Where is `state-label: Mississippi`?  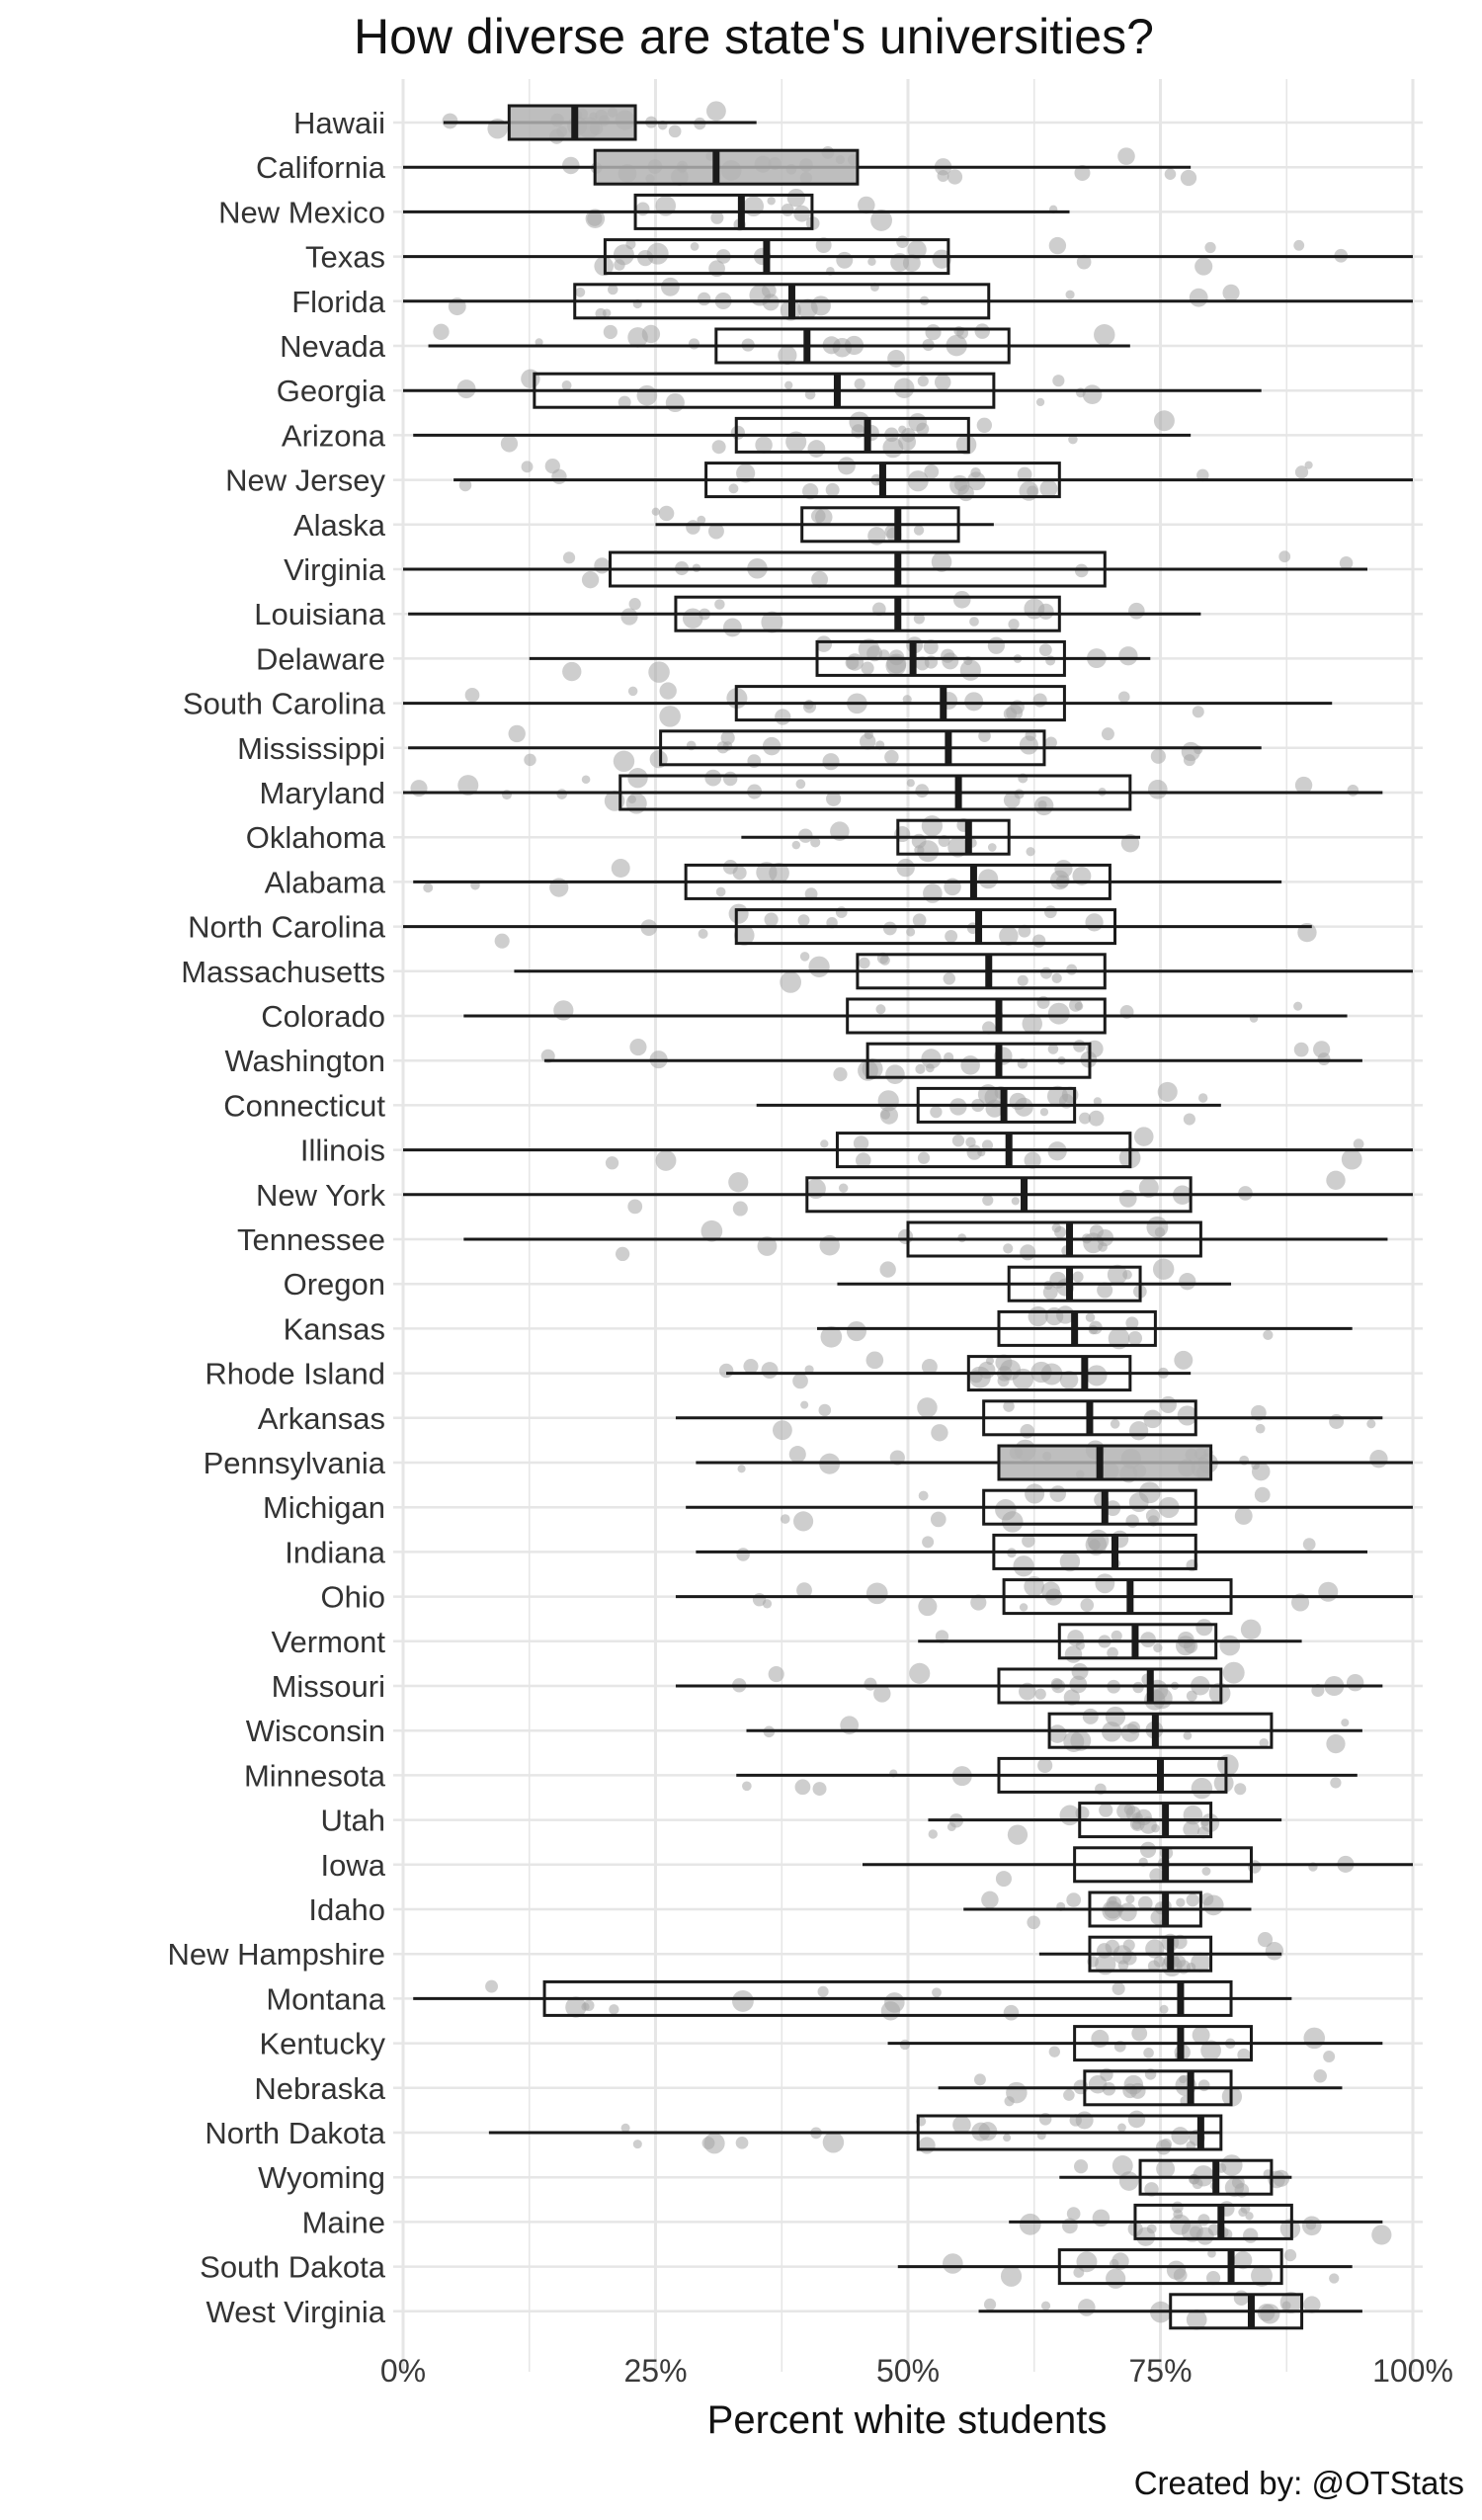 state-label: Mississippi is located at coordinates (311, 748).